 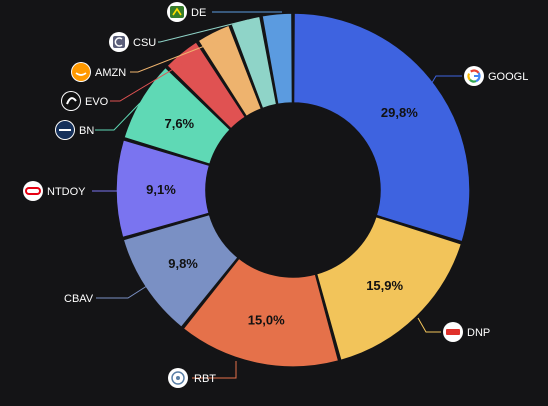 What do you see at coordinates (453, 332) in the screenshot?
I see `dino-logo-icon` at bounding box center [453, 332].